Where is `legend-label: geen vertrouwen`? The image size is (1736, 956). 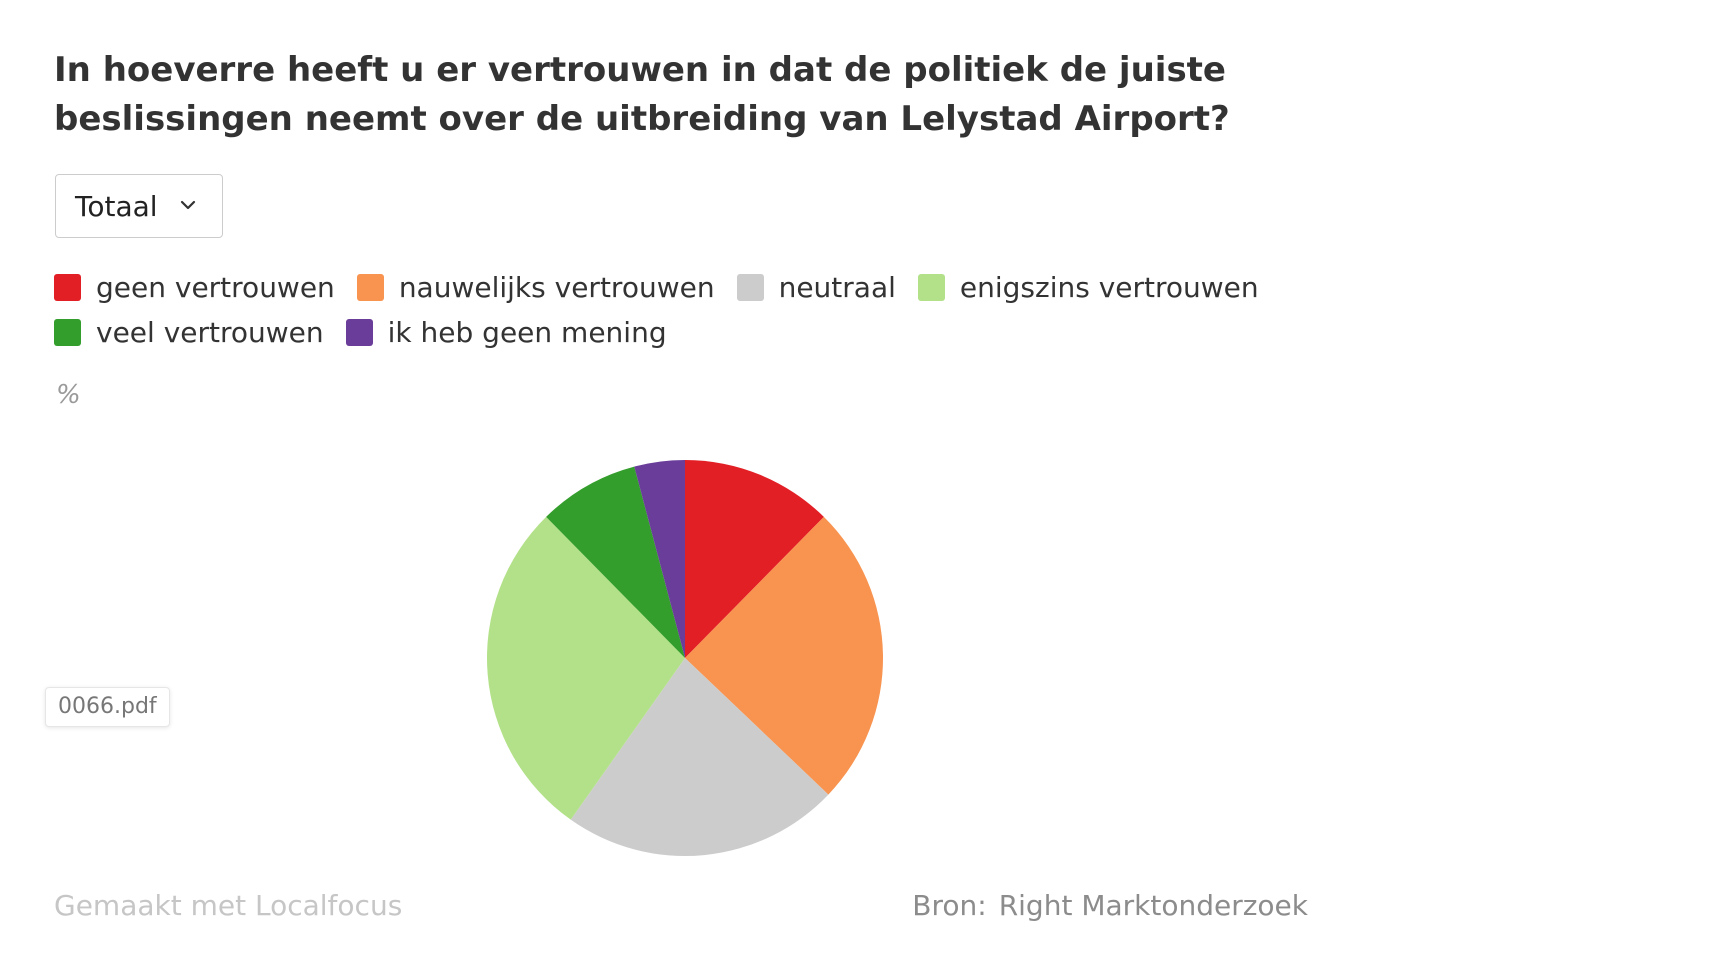 legend-label: geen vertrouwen is located at coordinates (215, 287).